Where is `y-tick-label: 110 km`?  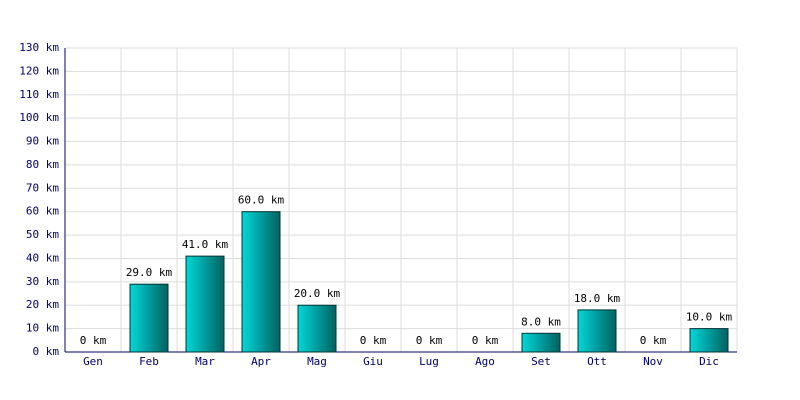 y-tick-label: 110 km is located at coordinates (39, 94).